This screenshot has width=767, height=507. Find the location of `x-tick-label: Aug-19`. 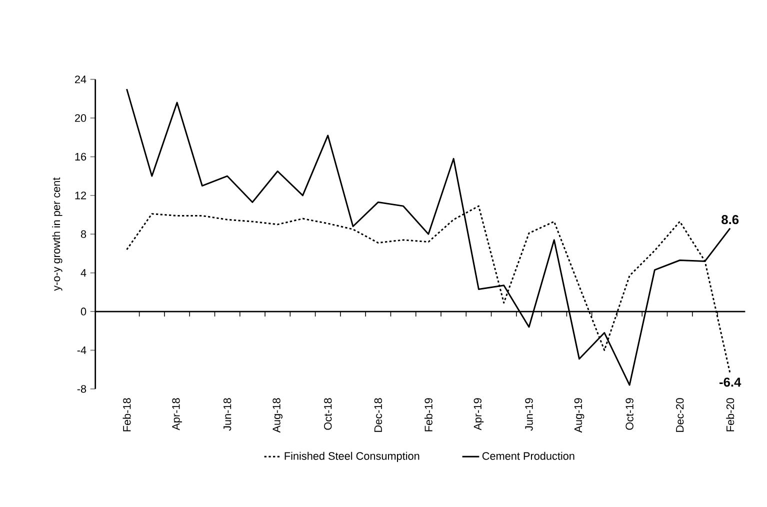

x-tick-label: Aug-19 is located at coordinates (579, 415).